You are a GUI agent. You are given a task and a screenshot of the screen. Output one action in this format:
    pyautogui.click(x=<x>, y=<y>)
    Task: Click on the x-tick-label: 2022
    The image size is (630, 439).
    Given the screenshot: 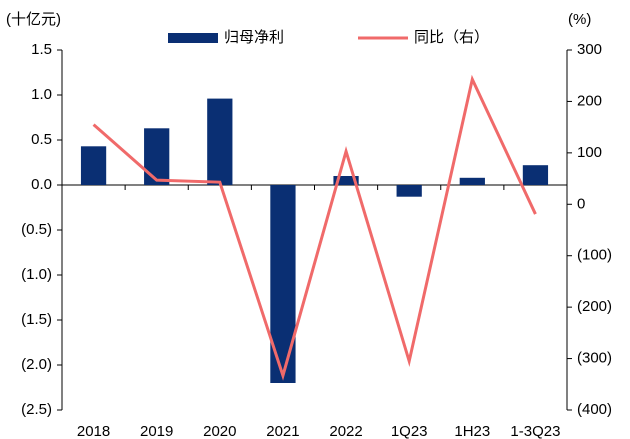 What is the action you would take?
    pyautogui.click(x=345, y=431)
    